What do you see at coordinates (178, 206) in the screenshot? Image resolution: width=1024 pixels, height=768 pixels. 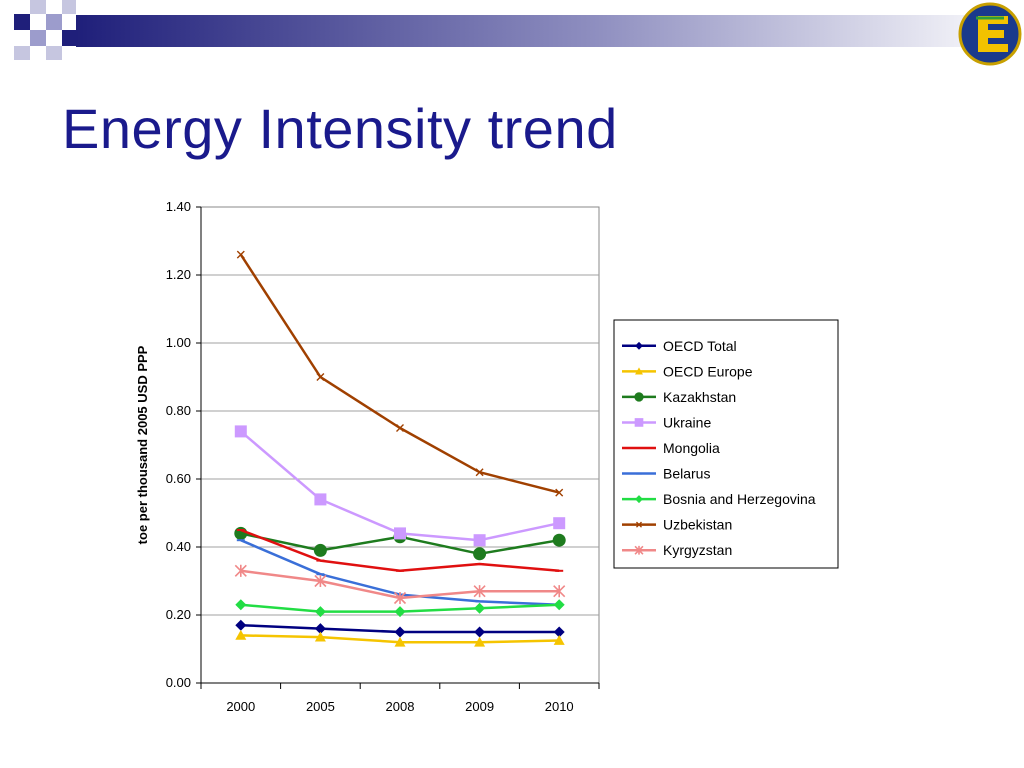 I see `y-tick-label: 1.40` at bounding box center [178, 206].